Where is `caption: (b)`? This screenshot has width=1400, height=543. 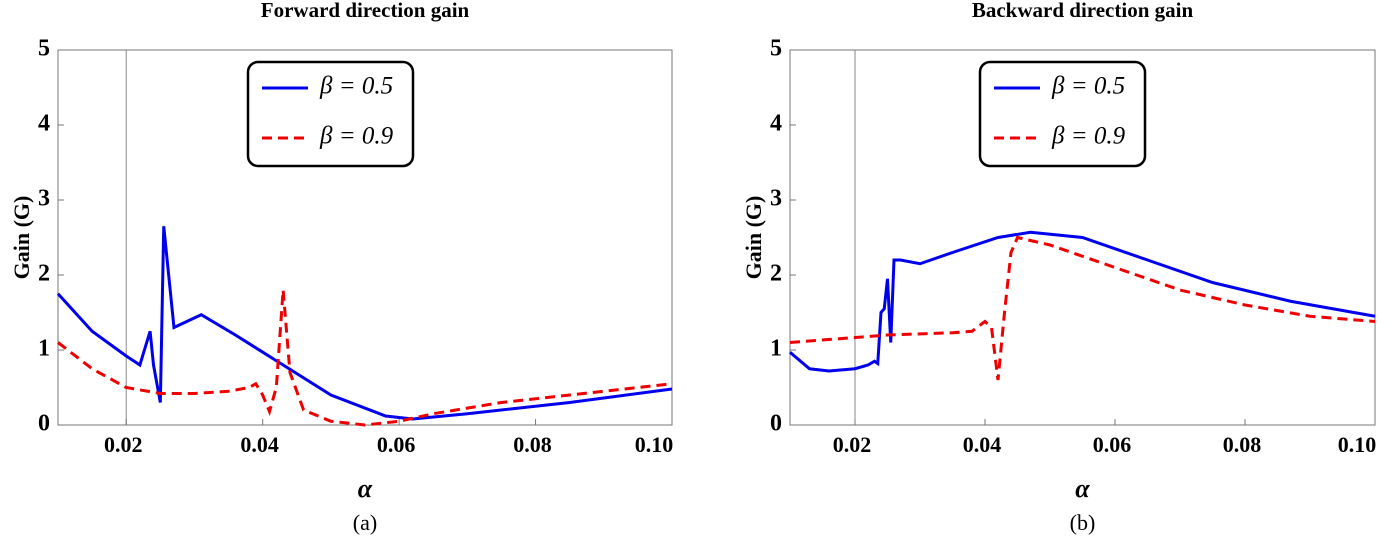
caption: (b) is located at coordinates (1083, 522).